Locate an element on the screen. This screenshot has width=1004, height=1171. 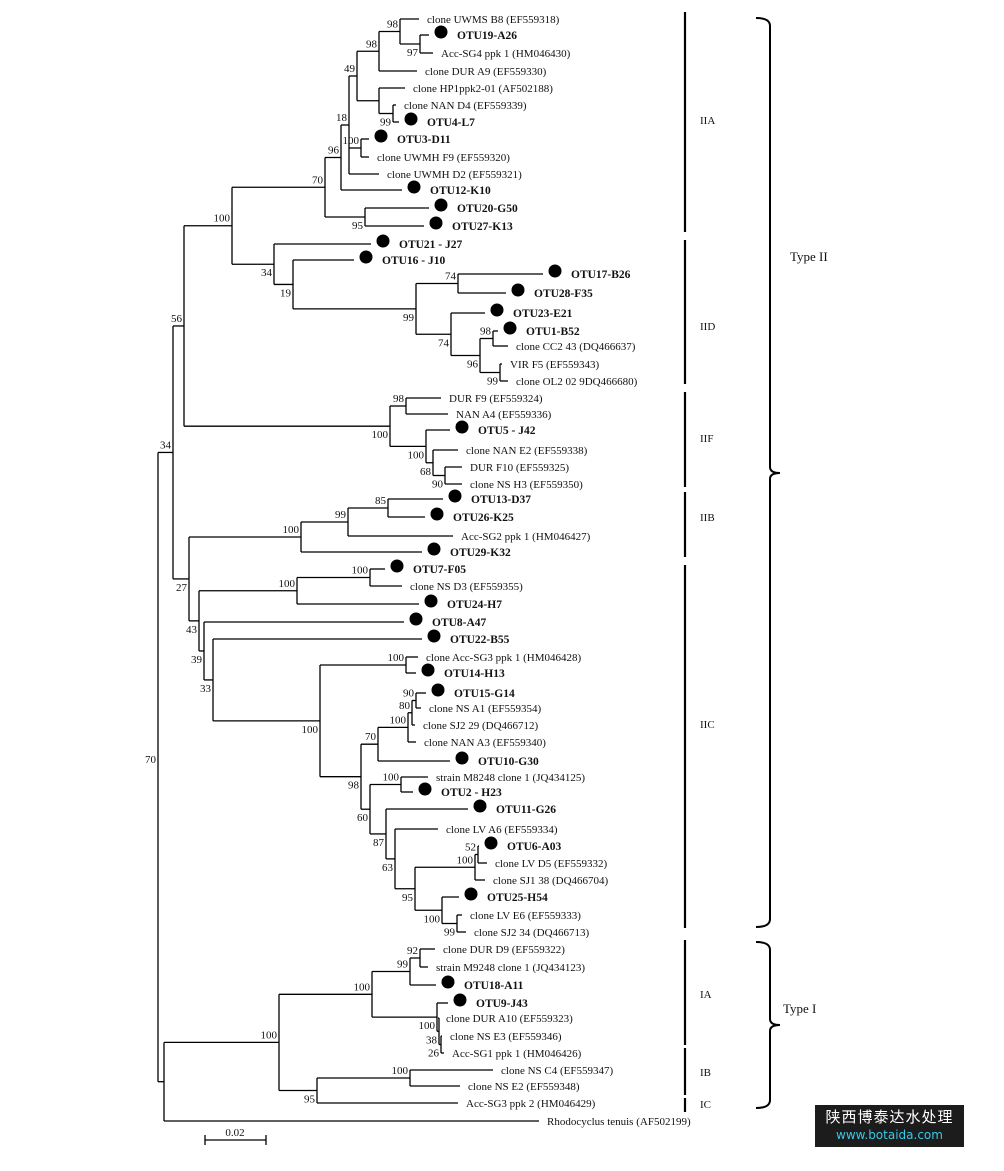
clade-label: IB is located at coordinates (705, 1073).